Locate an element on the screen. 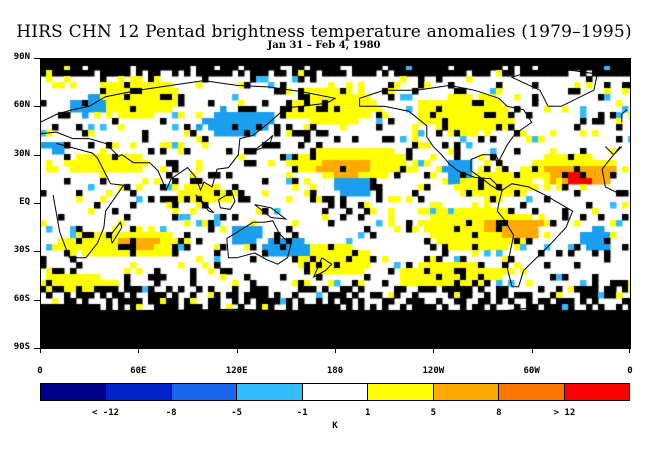 This screenshot has width=648, height=468. x-tick-label: 60E is located at coordinates (138, 371).